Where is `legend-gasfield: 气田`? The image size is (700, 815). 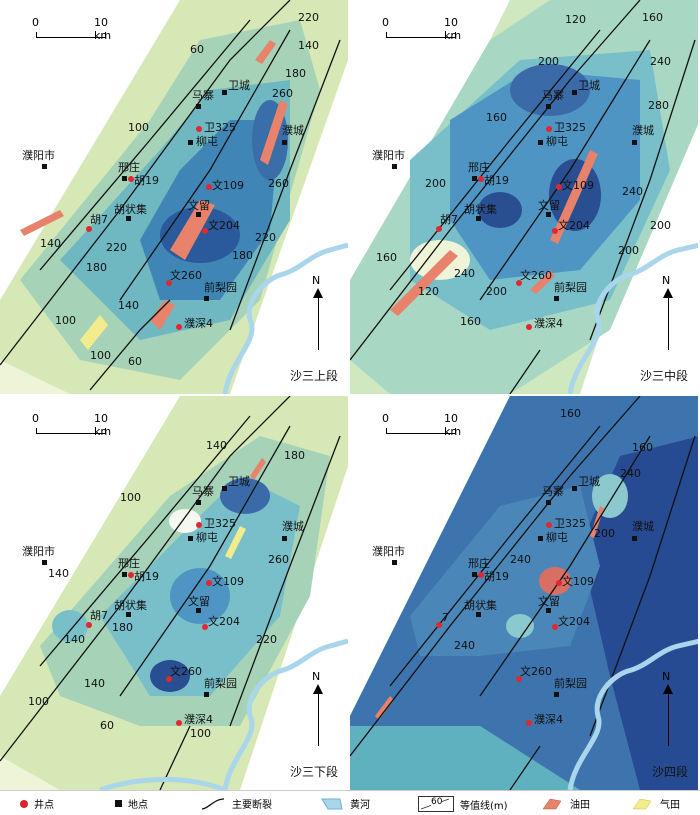
legend-gasfield: 气田 is located at coordinates (655, 803).